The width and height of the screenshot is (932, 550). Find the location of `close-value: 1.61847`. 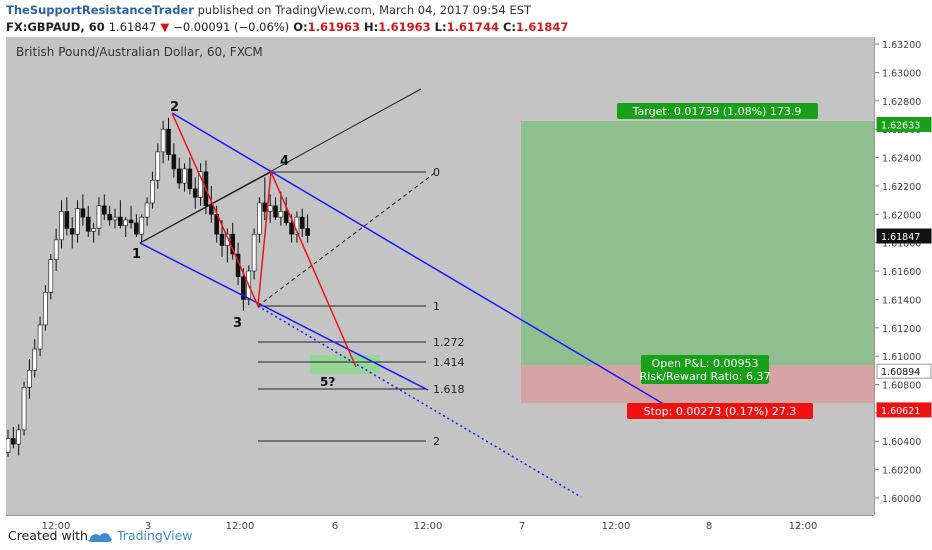

close-value: 1.61847 is located at coordinates (542, 27).